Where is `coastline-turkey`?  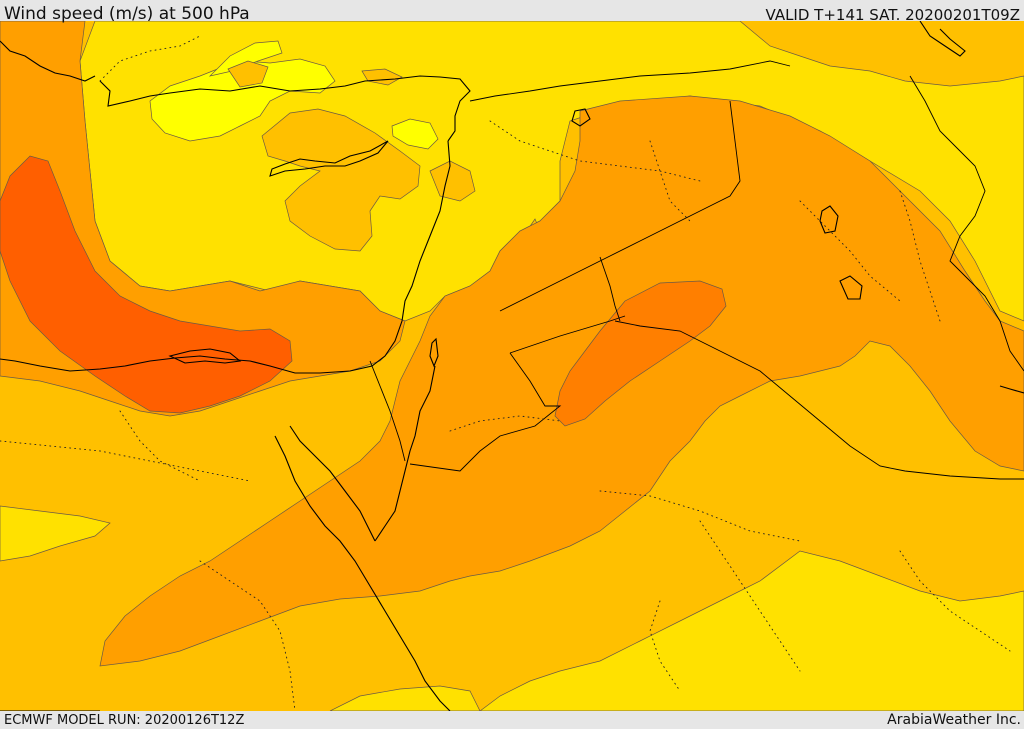
coastline-turkey is located at coordinates (285, 108).